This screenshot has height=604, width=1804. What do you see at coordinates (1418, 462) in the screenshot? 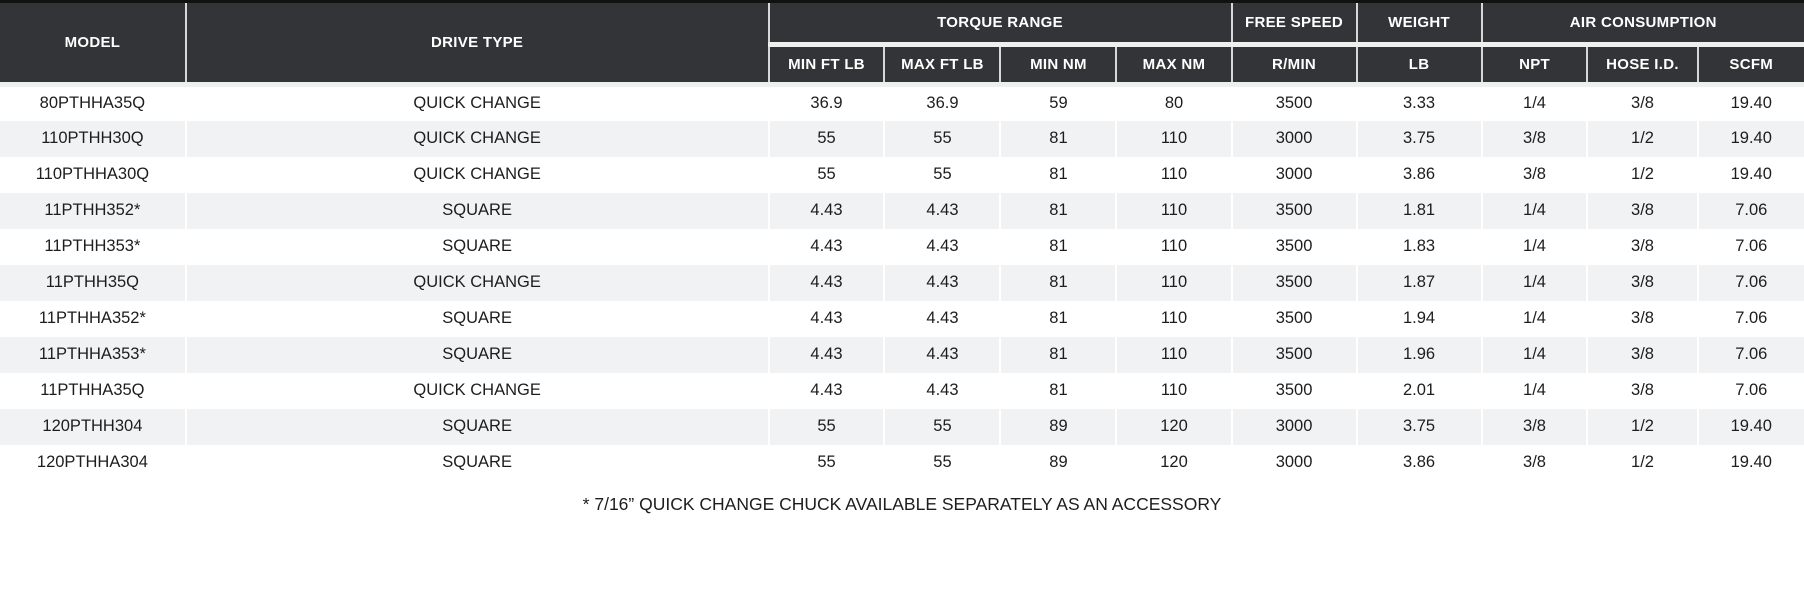
I see `lb-cell: 3.86` at bounding box center [1418, 462].